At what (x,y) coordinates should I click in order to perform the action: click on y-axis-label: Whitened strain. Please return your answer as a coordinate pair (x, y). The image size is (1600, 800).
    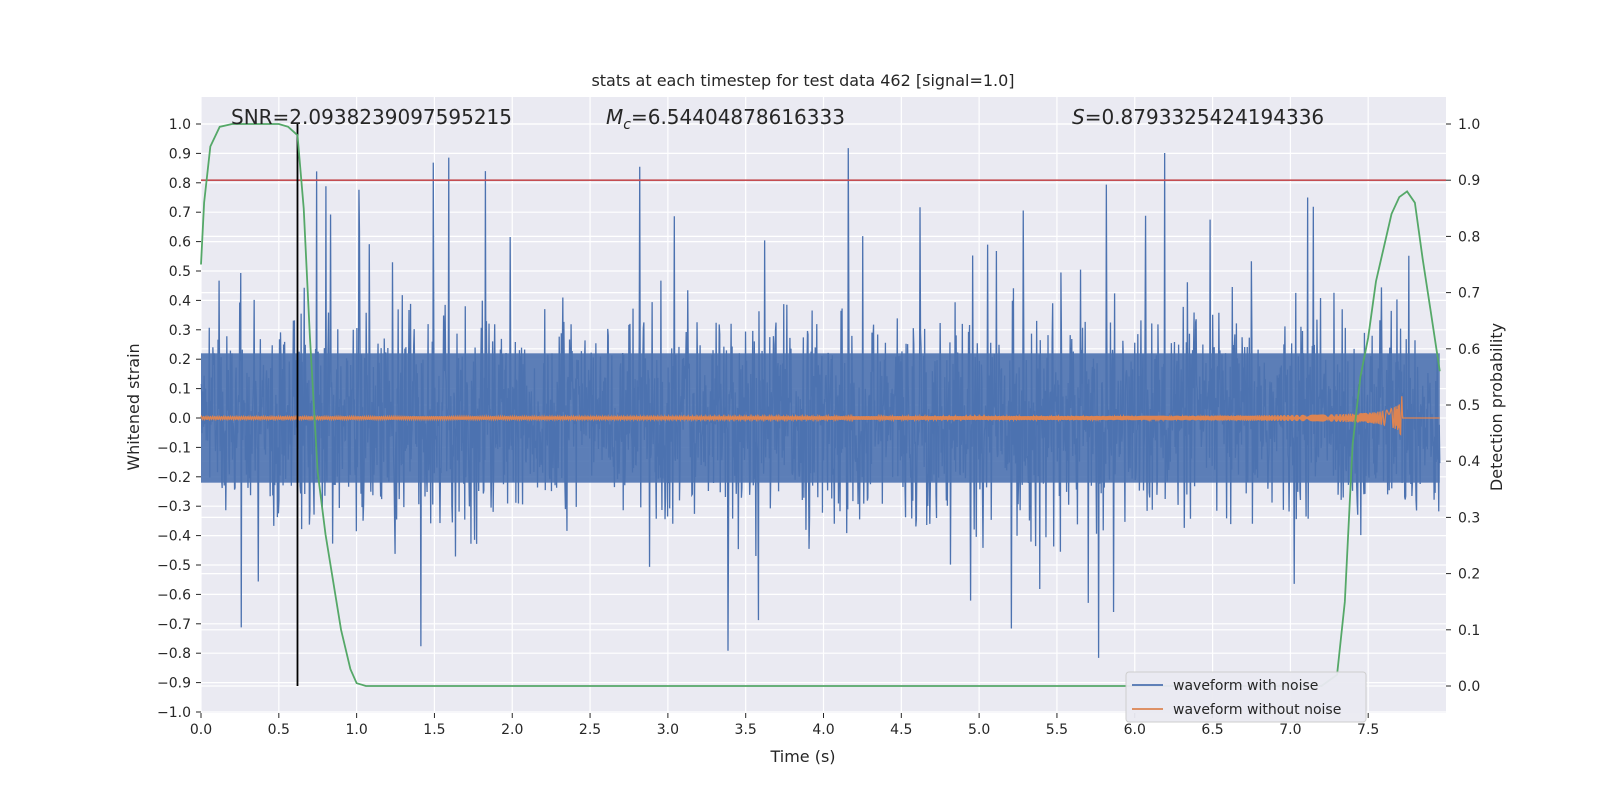
    Looking at the image, I should click on (133, 406).